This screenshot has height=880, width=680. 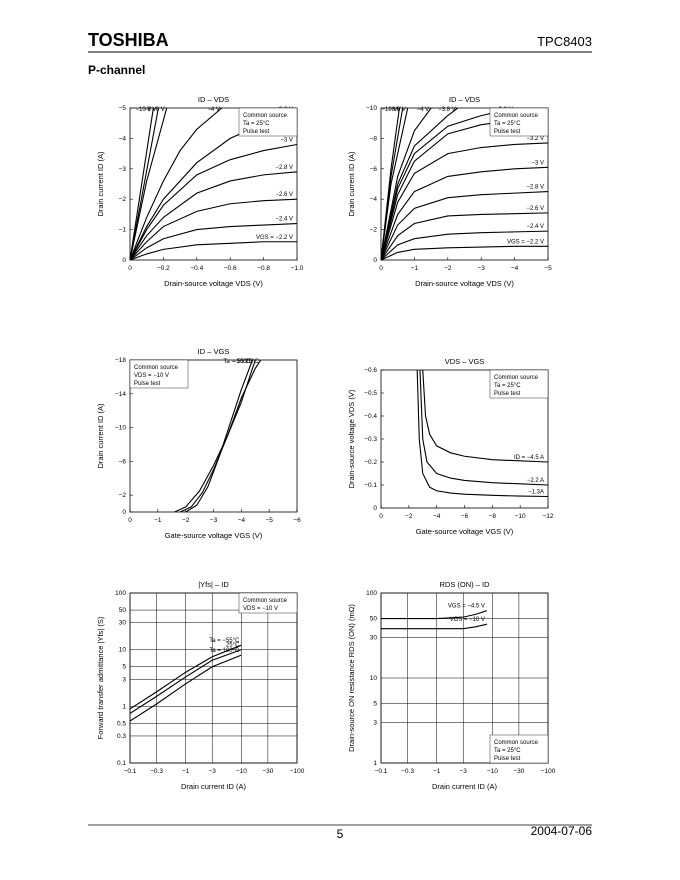 I want to click on x-tick-label: −1.0, so click(x=297, y=268).